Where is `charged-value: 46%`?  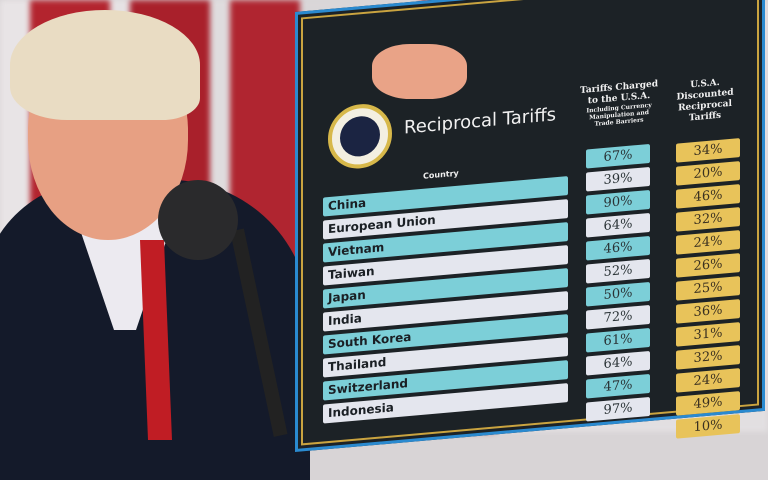
charged-value: 46% is located at coordinates (618, 248).